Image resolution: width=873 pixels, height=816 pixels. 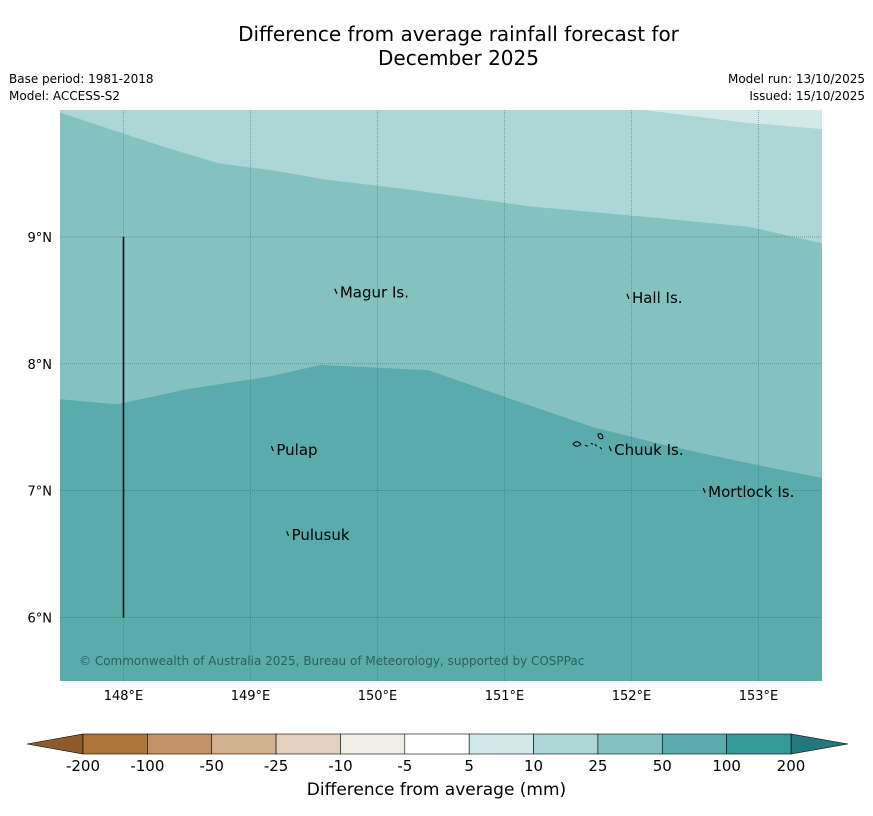 I want to click on colorbar-tick-label: 10, so click(x=533, y=766).